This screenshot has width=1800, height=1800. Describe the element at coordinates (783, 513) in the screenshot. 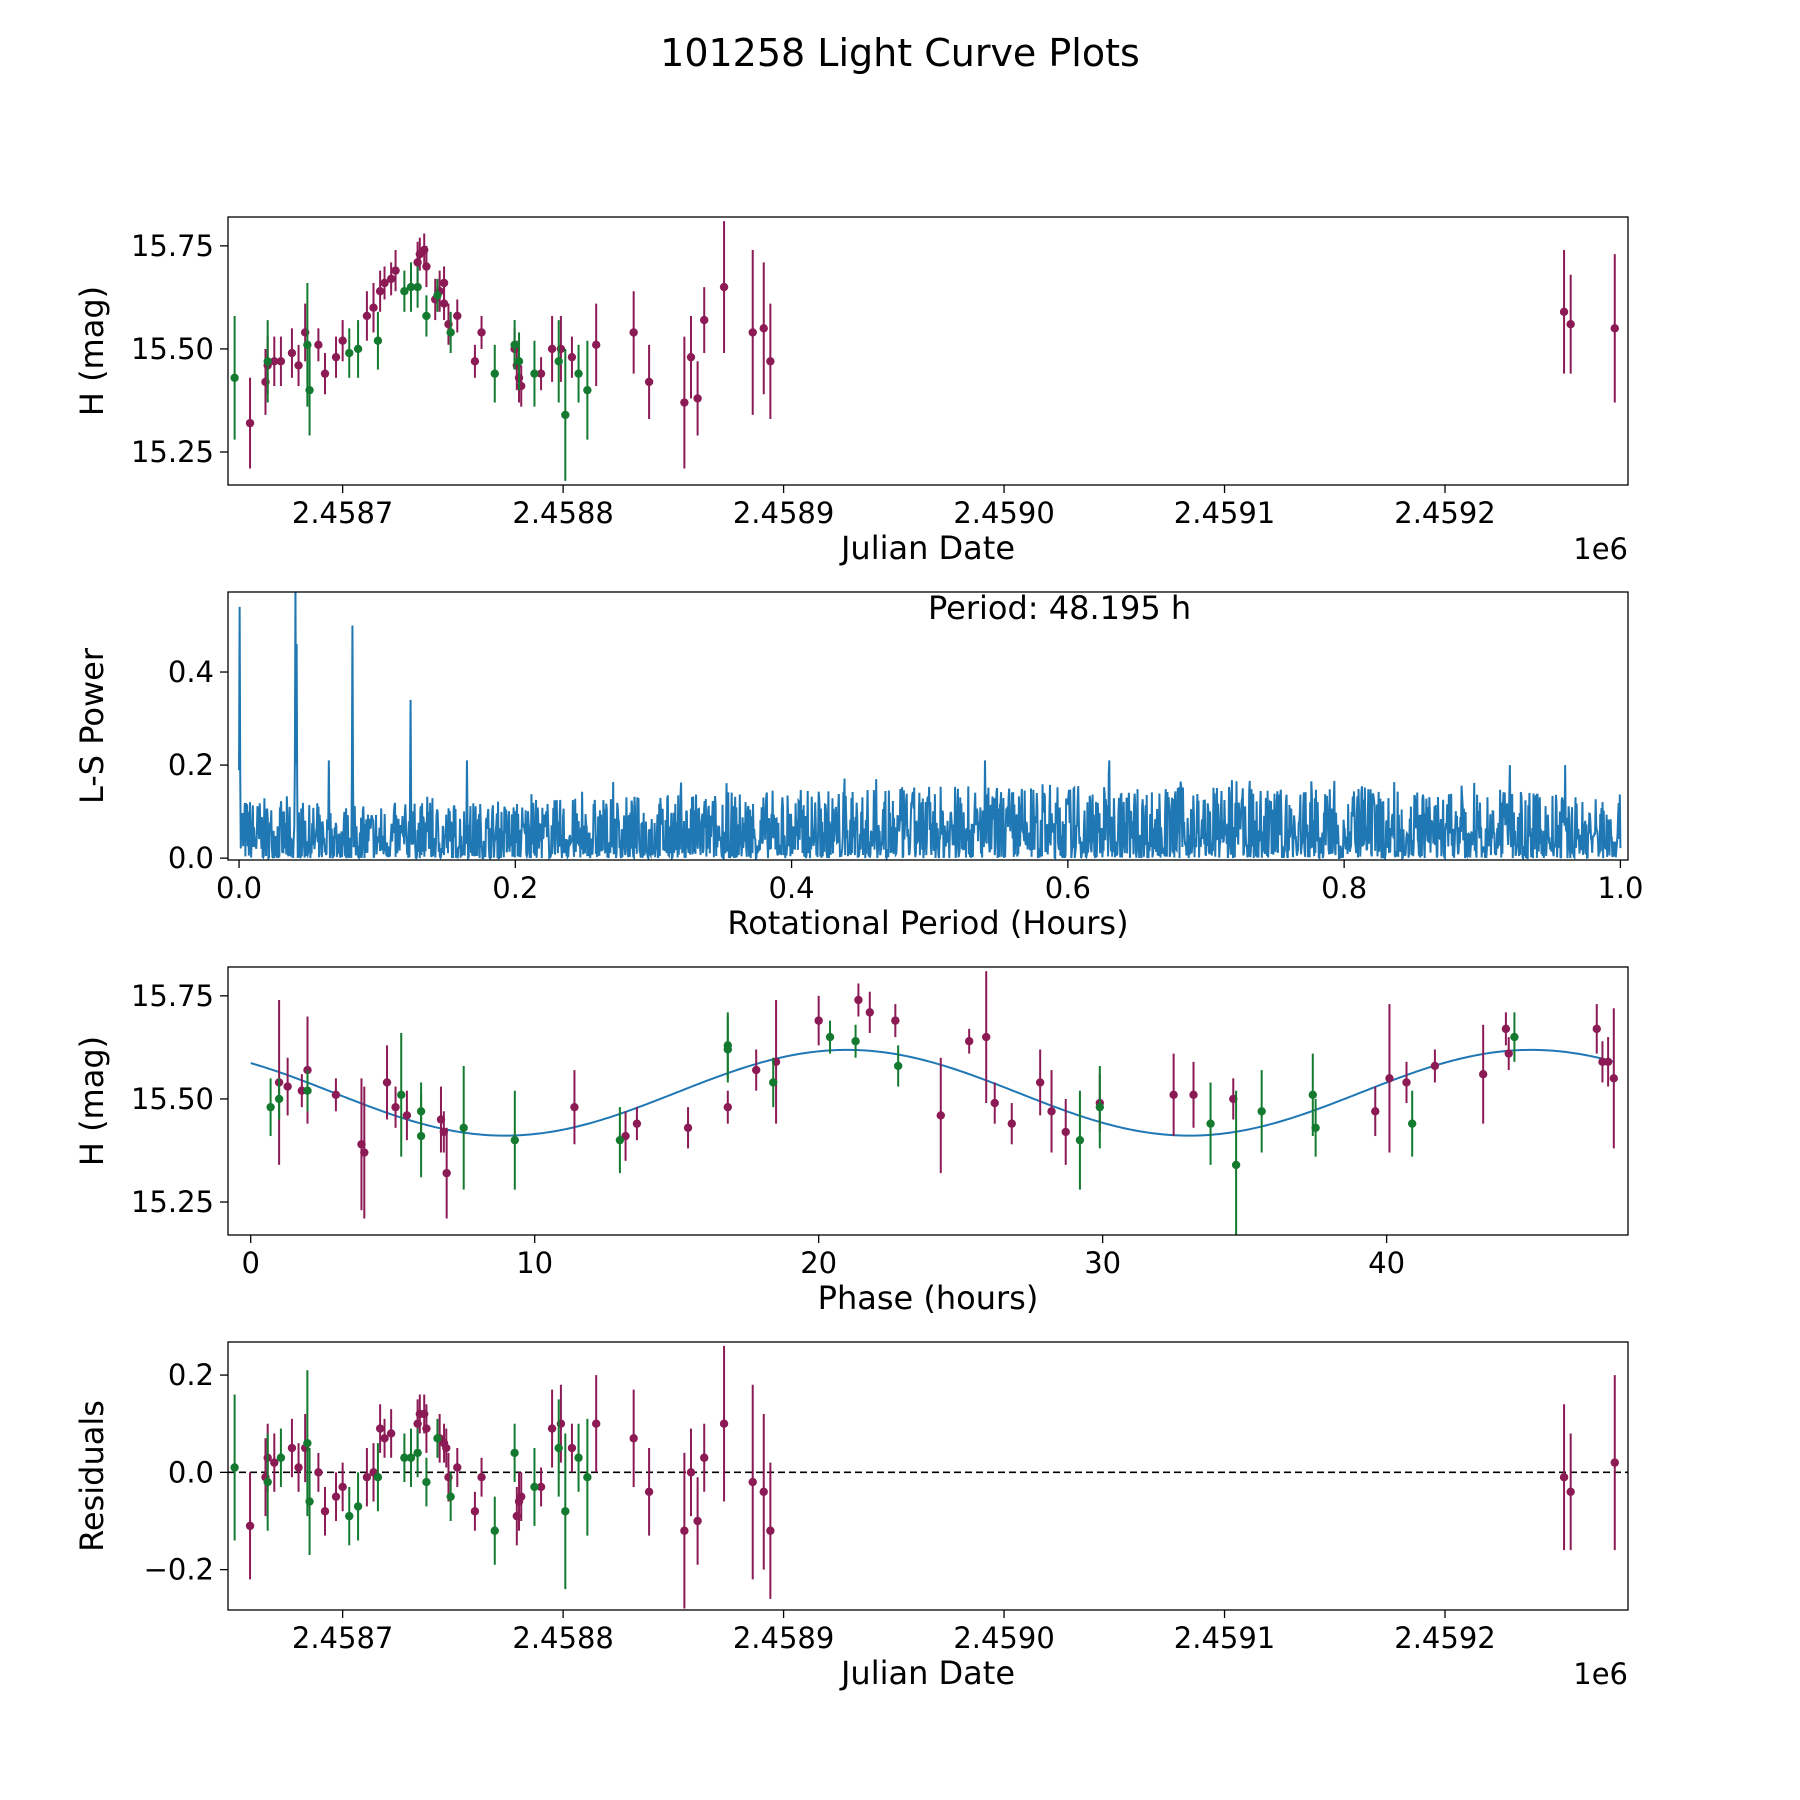

I see `lightcurve-xtick-label: 2.4589` at that location.